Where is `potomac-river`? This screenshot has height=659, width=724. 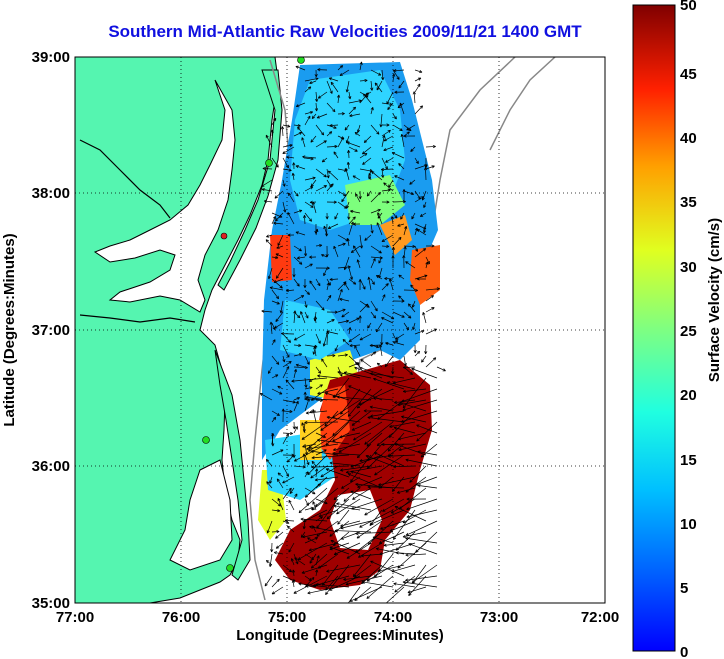
potomac-river is located at coordinates (125, 179).